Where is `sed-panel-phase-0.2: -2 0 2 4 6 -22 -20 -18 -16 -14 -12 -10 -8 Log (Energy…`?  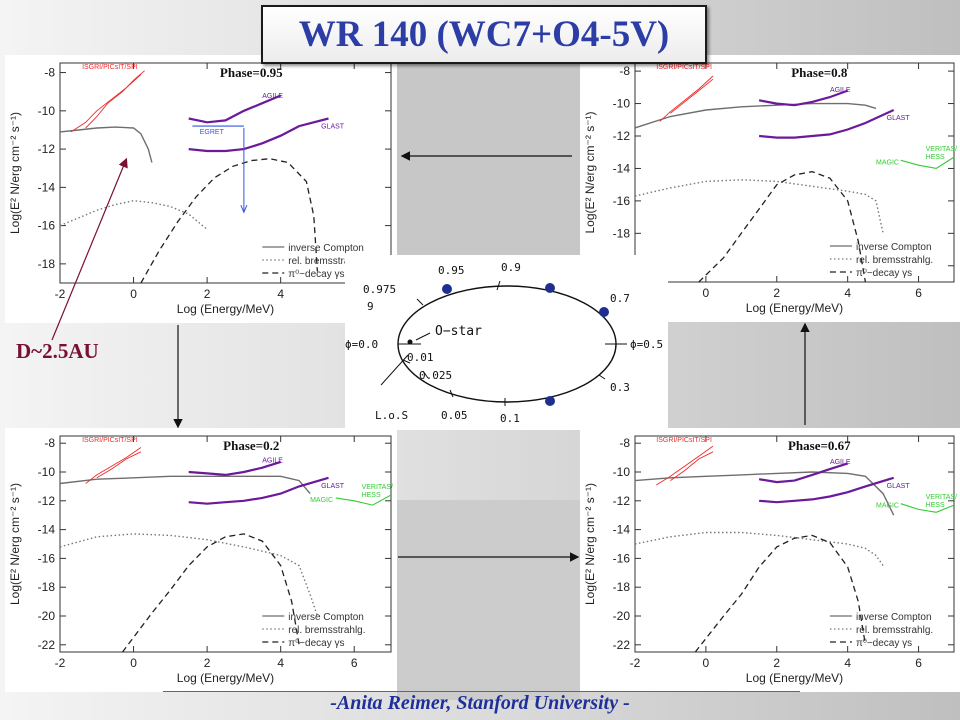 sed-panel-phase-0.2: -2 0 2 4 6 -22 -20 -18 -16 -14 -12 -10 -8 Log (Energy… is located at coordinates (201, 560).